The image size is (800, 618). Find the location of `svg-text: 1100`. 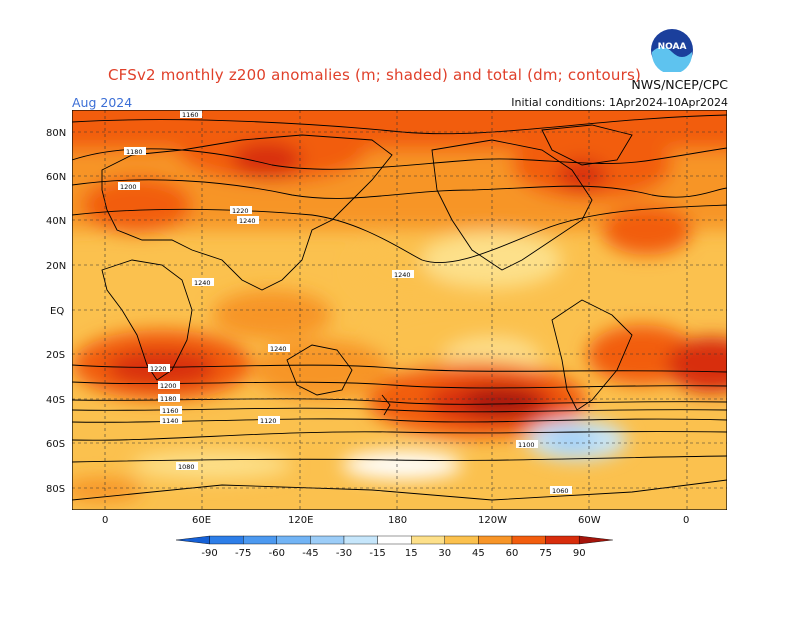

svg-text: 1100 is located at coordinates (526, 445).